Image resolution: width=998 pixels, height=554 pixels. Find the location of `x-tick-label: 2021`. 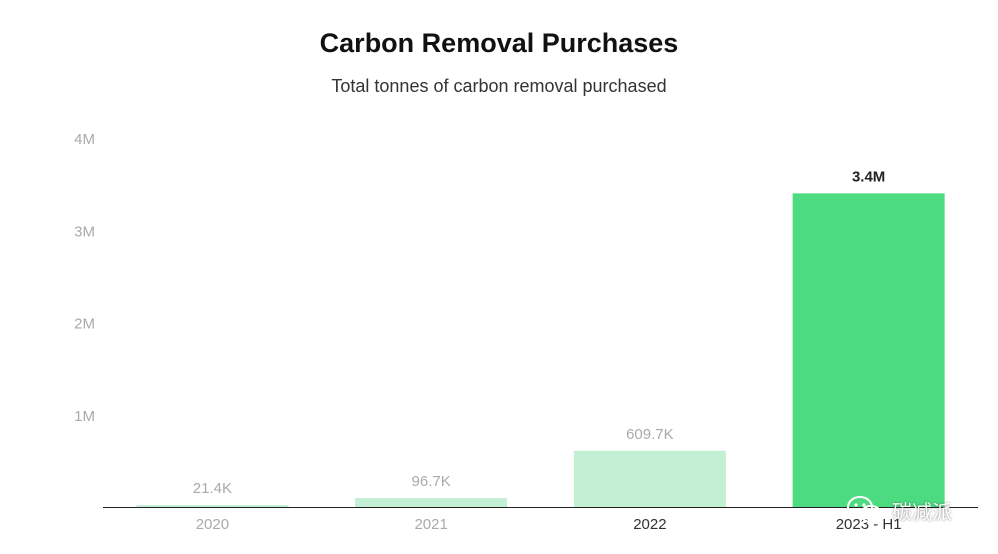

x-tick-label: 2021 is located at coordinates (430, 524).